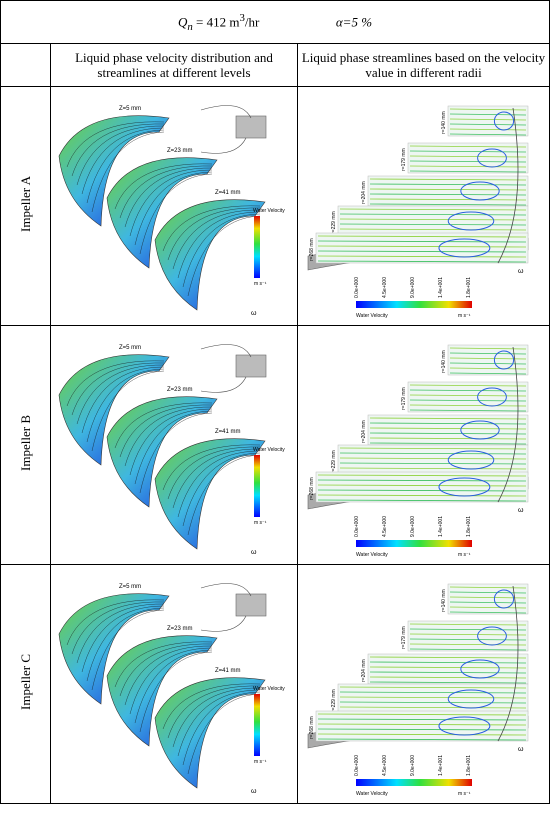 The width and height of the screenshot is (550, 815). Describe the element at coordinates (334, 222) in the screenshot. I see `radius-label: r=229 mm` at that location.